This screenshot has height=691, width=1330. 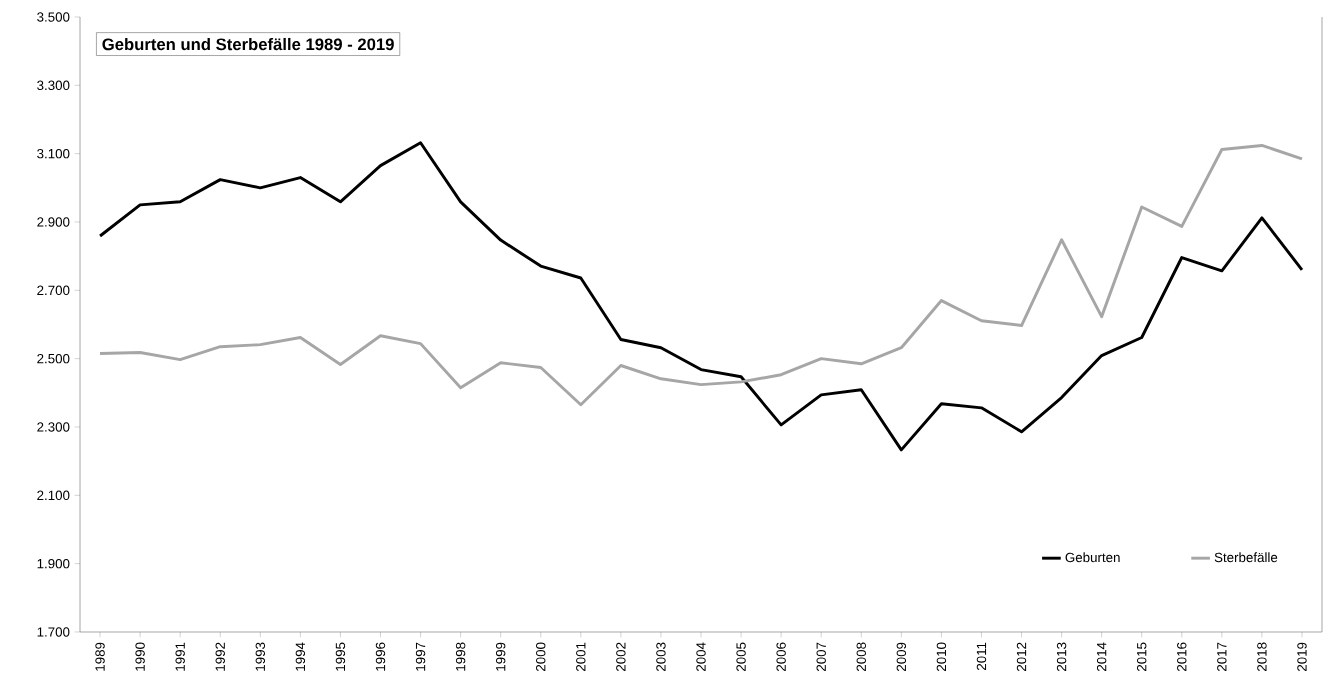 I want to click on y-tick-label: 2.300, so click(x=53, y=427).